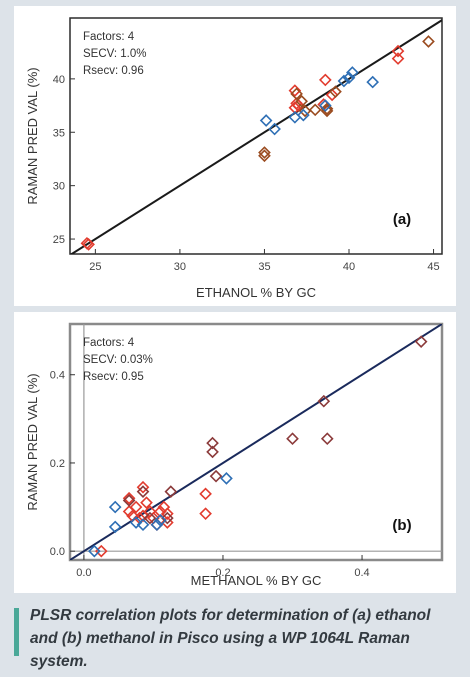 The height and width of the screenshot is (677, 470). What do you see at coordinates (59, 240) in the screenshot?
I see `y-tick-label: 25` at bounding box center [59, 240].